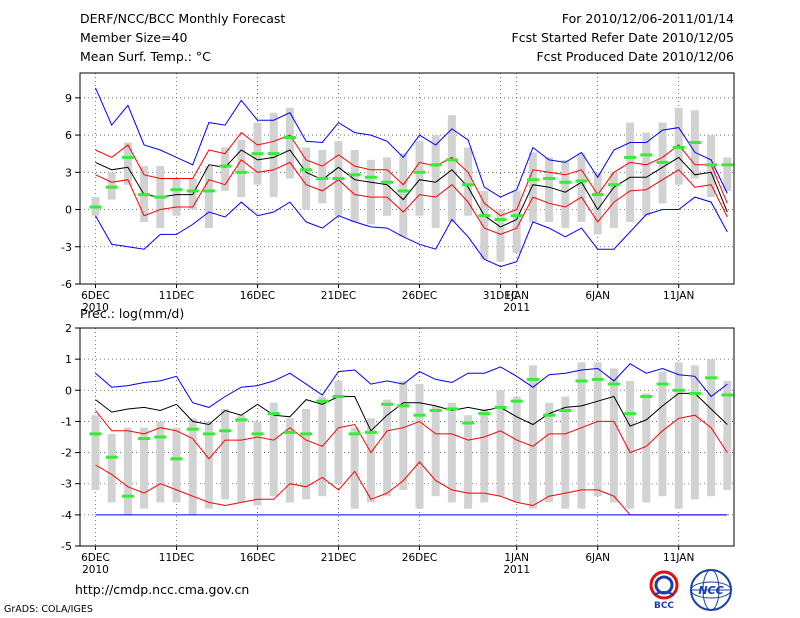 This screenshot has height=618, width=800. What do you see at coordinates (183, 18) in the screenshot?
I see `chart-title: DERF/NCC/BCC Monthly Forecast` at bounding box center [183, 18].